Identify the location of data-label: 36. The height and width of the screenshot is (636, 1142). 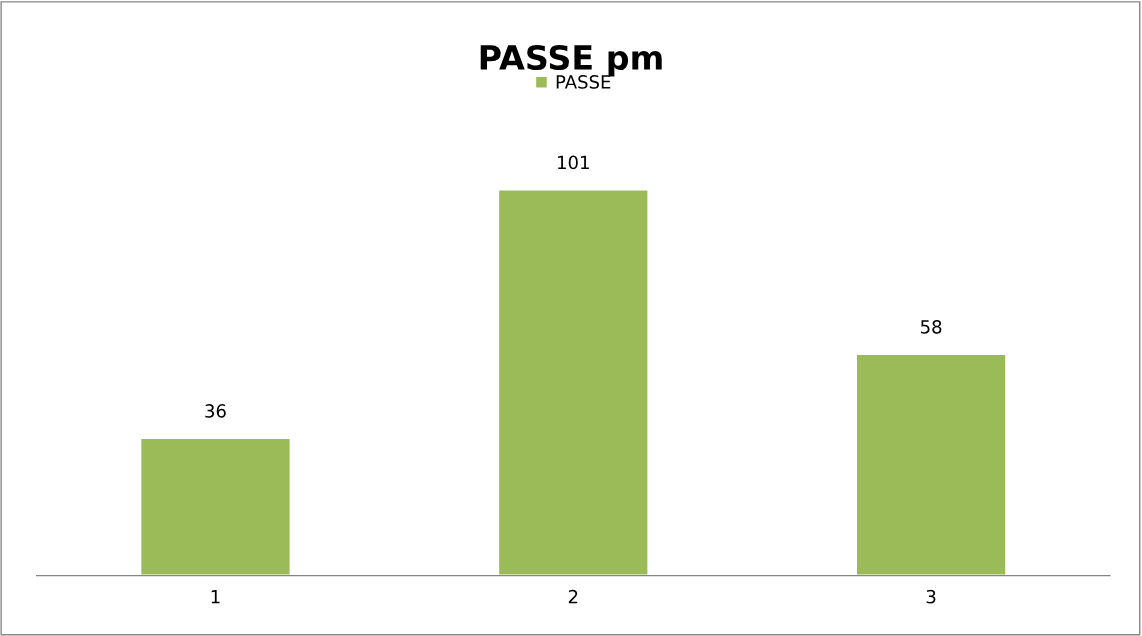
(215, 411).